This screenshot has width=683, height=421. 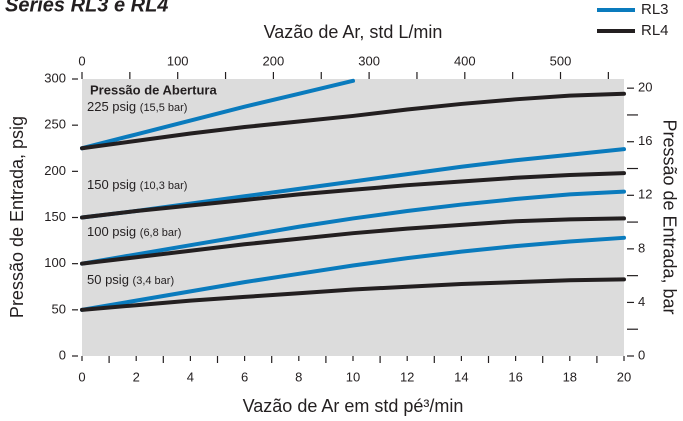 What do you see at coordinates (55, 262) in the screenshot?
I see `y-tick-label: 100` at bounding box center [55, 262].